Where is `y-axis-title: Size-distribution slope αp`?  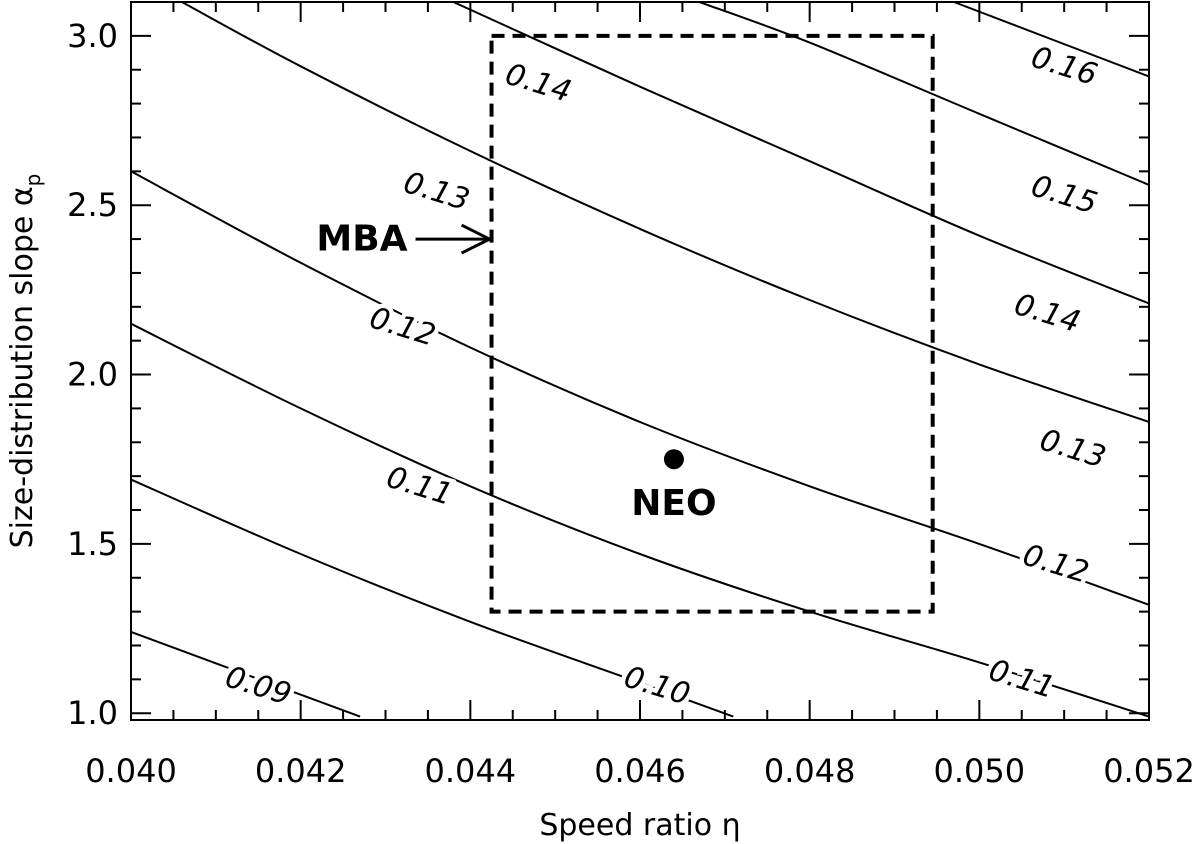
y-axis-title: Size-distribution slope αp is located at coordinates (25, 361).